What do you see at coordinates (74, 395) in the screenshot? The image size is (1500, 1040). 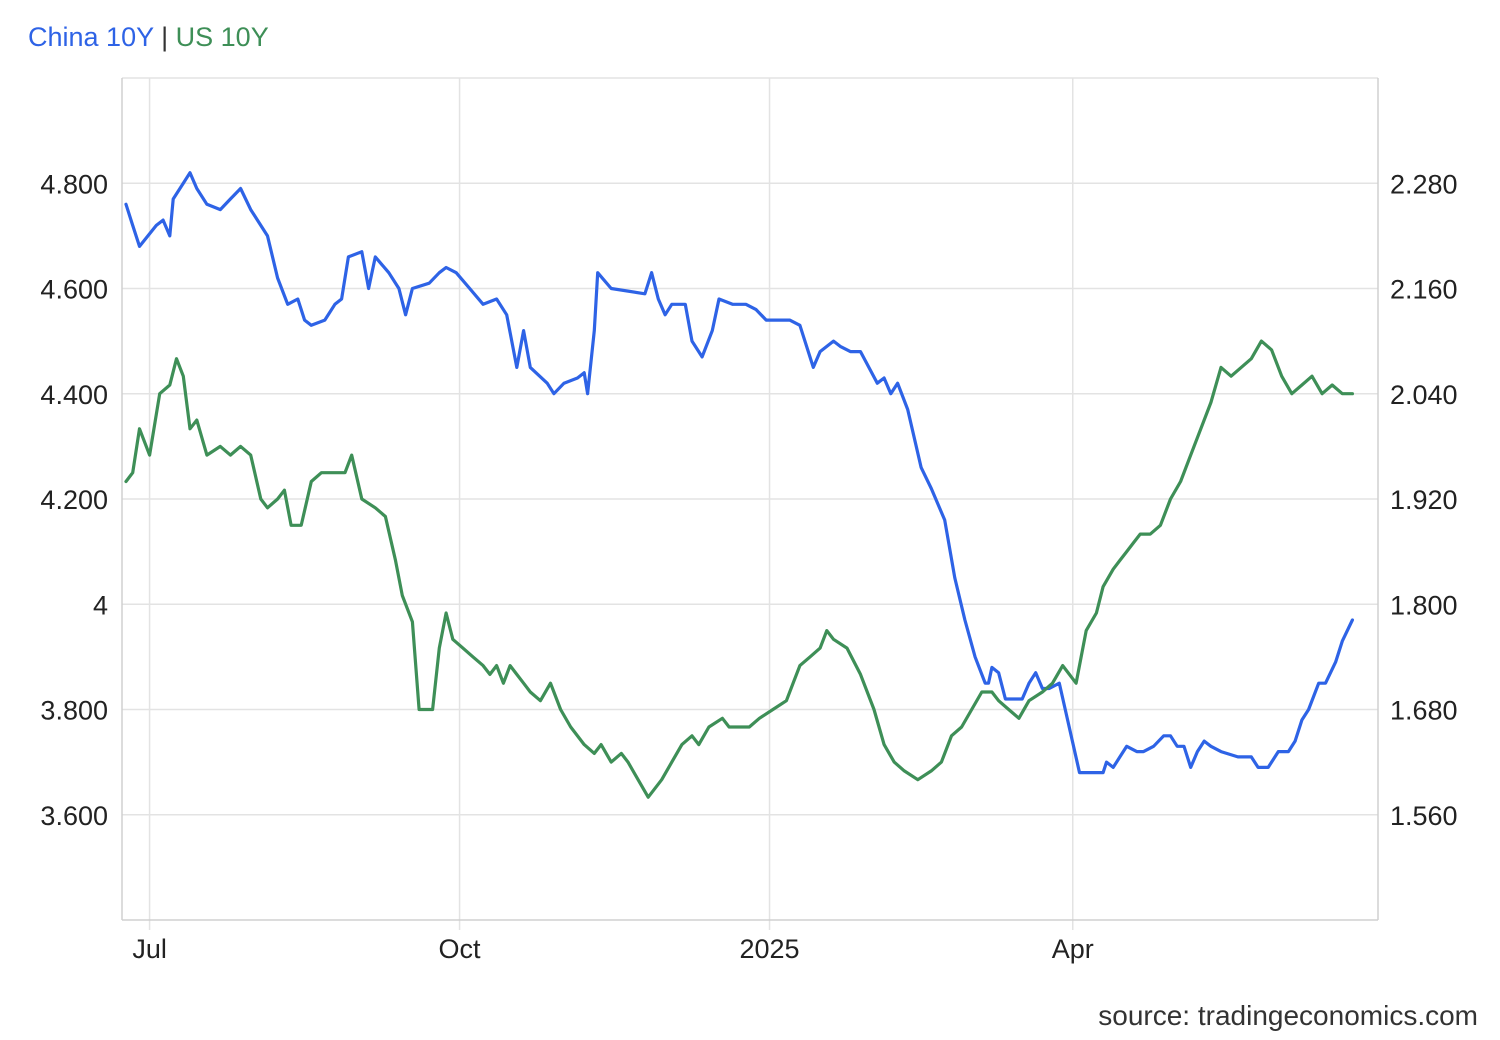 I see `y-left-tick-label: 4.400` at bounding box center [74, 395].